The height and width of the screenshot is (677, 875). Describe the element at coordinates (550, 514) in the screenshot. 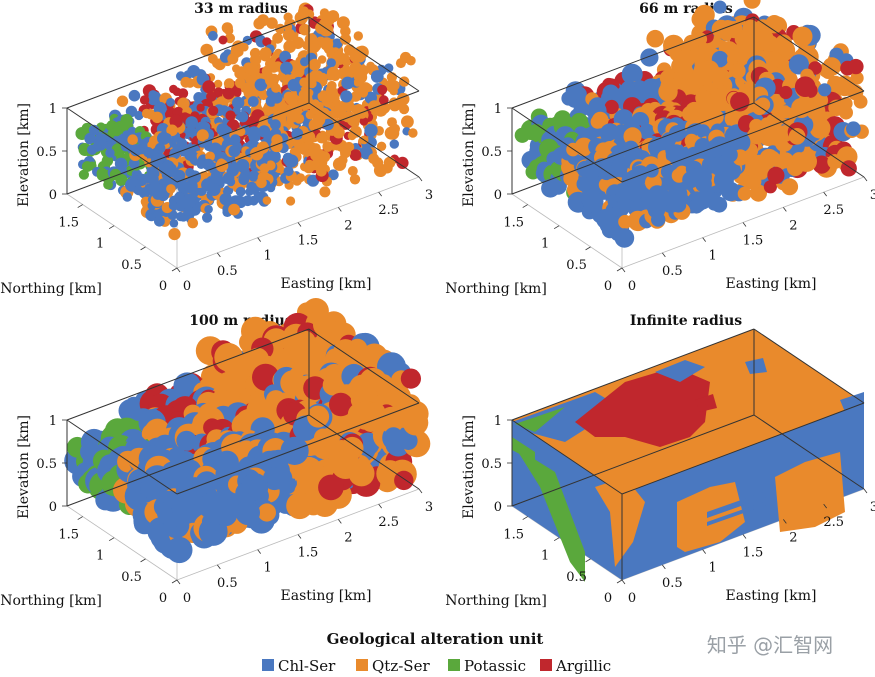

I see `region-potassic` at that location.